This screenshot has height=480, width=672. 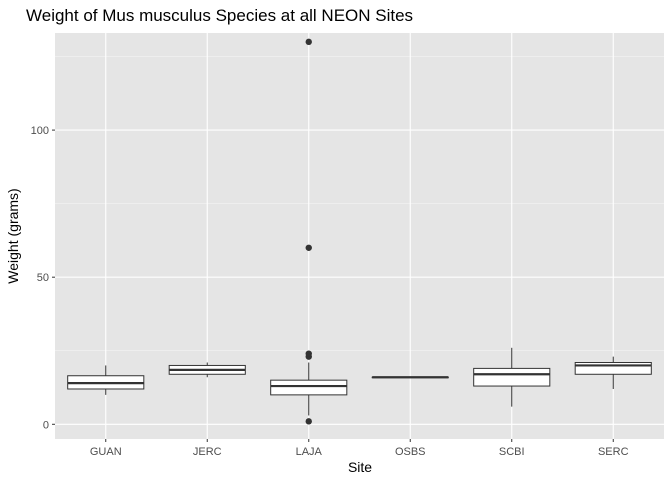 I want to click on x-tick-label: SCBI, so click(x=512, y=452).